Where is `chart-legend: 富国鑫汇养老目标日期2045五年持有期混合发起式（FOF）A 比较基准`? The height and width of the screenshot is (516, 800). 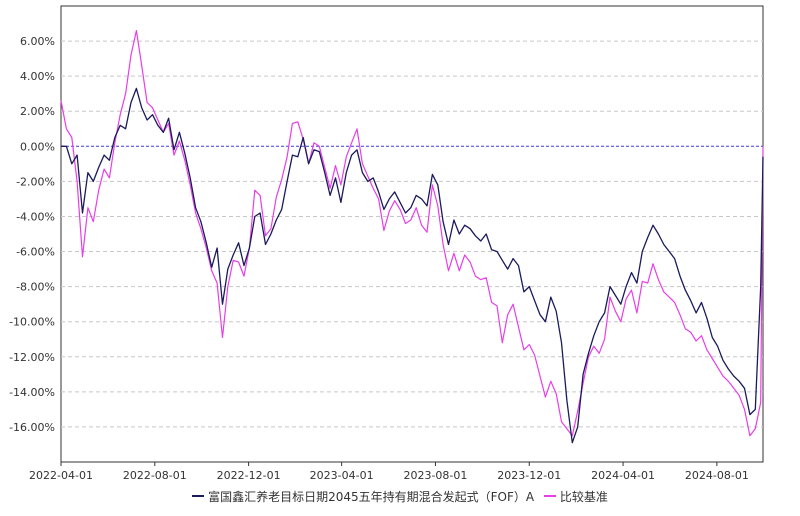 chart-legend: 富国鑫汇养老目标日期2045五年持有期混合发起式（FOF）A 比较基准 is located at coordinates (400, 495).